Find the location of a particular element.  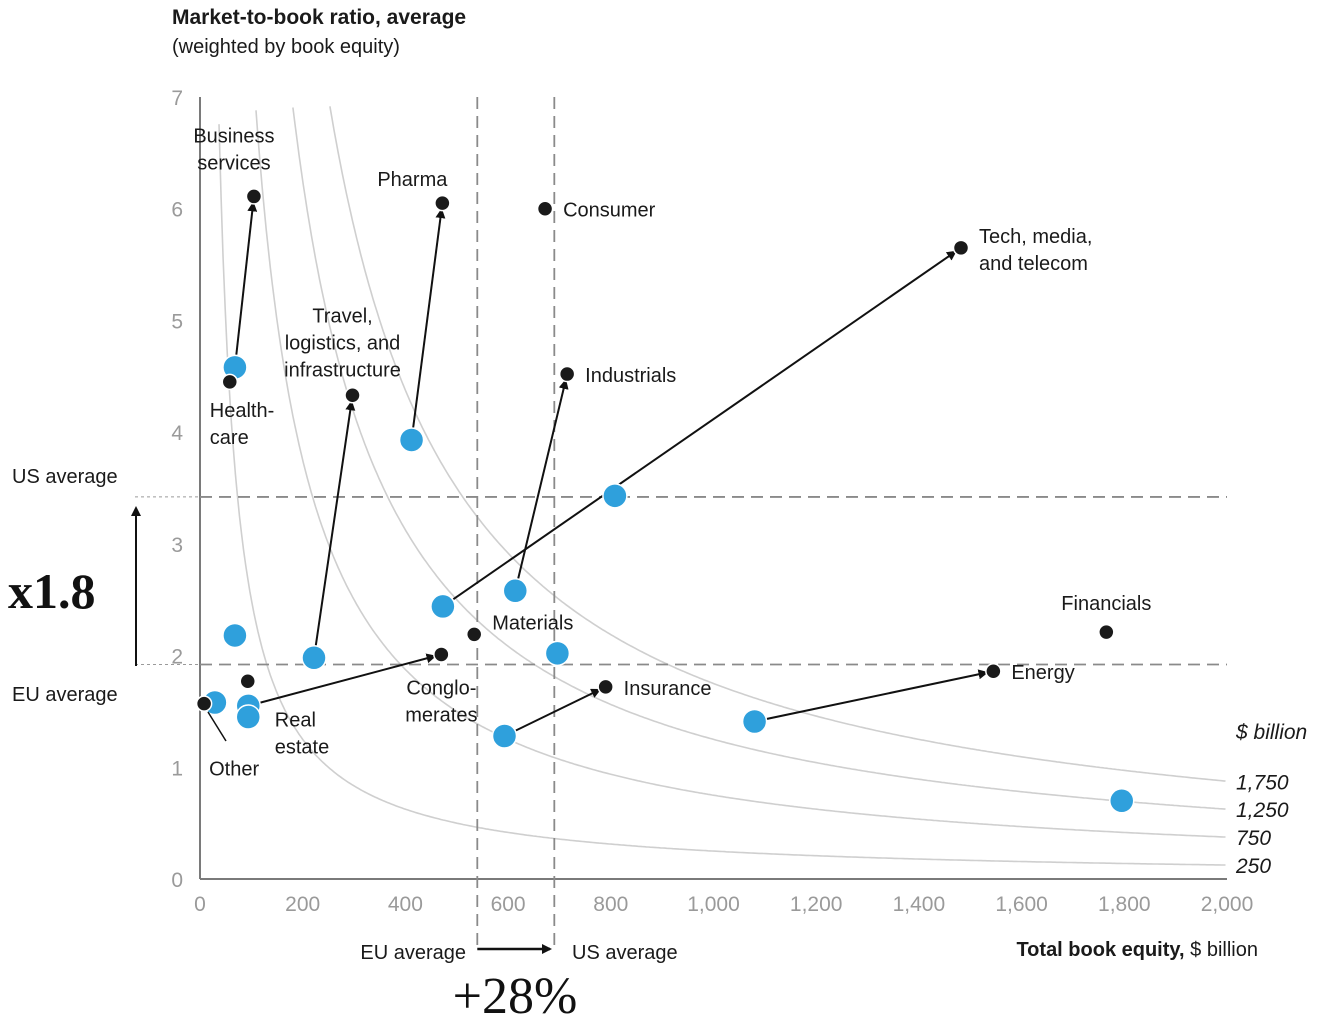

iso-curve-label: 1,250 is located at coordinates (1262, 810).